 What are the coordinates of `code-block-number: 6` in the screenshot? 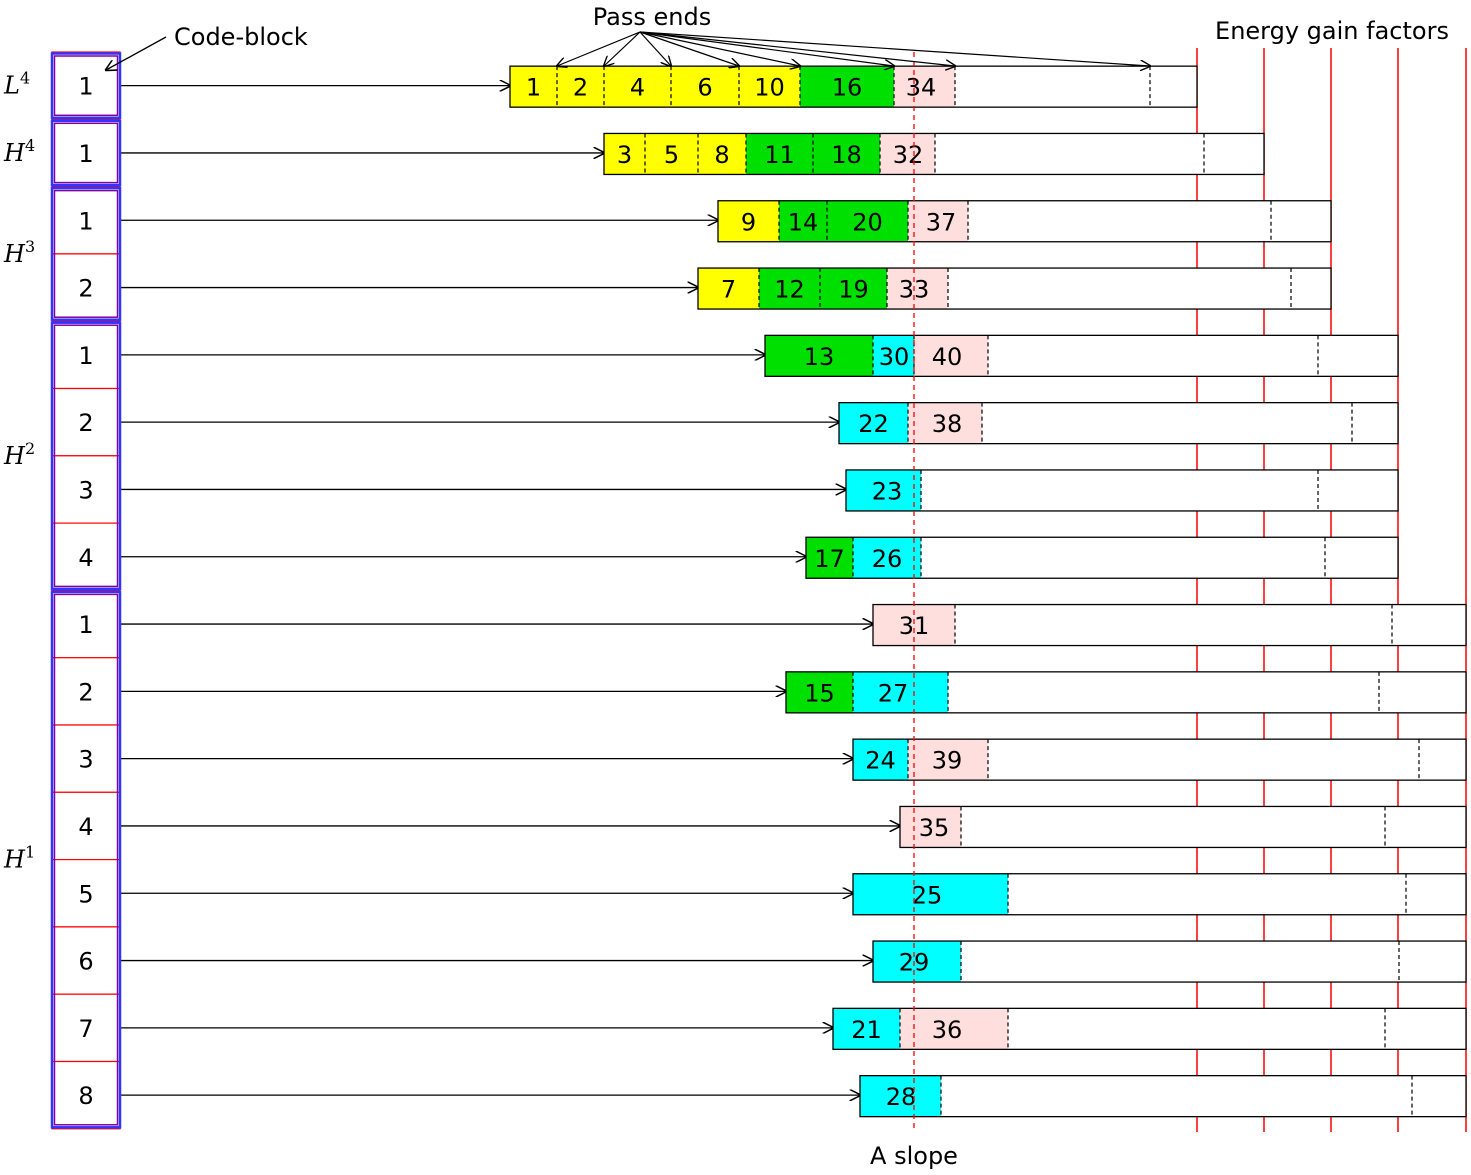 It's located at (85, 962).